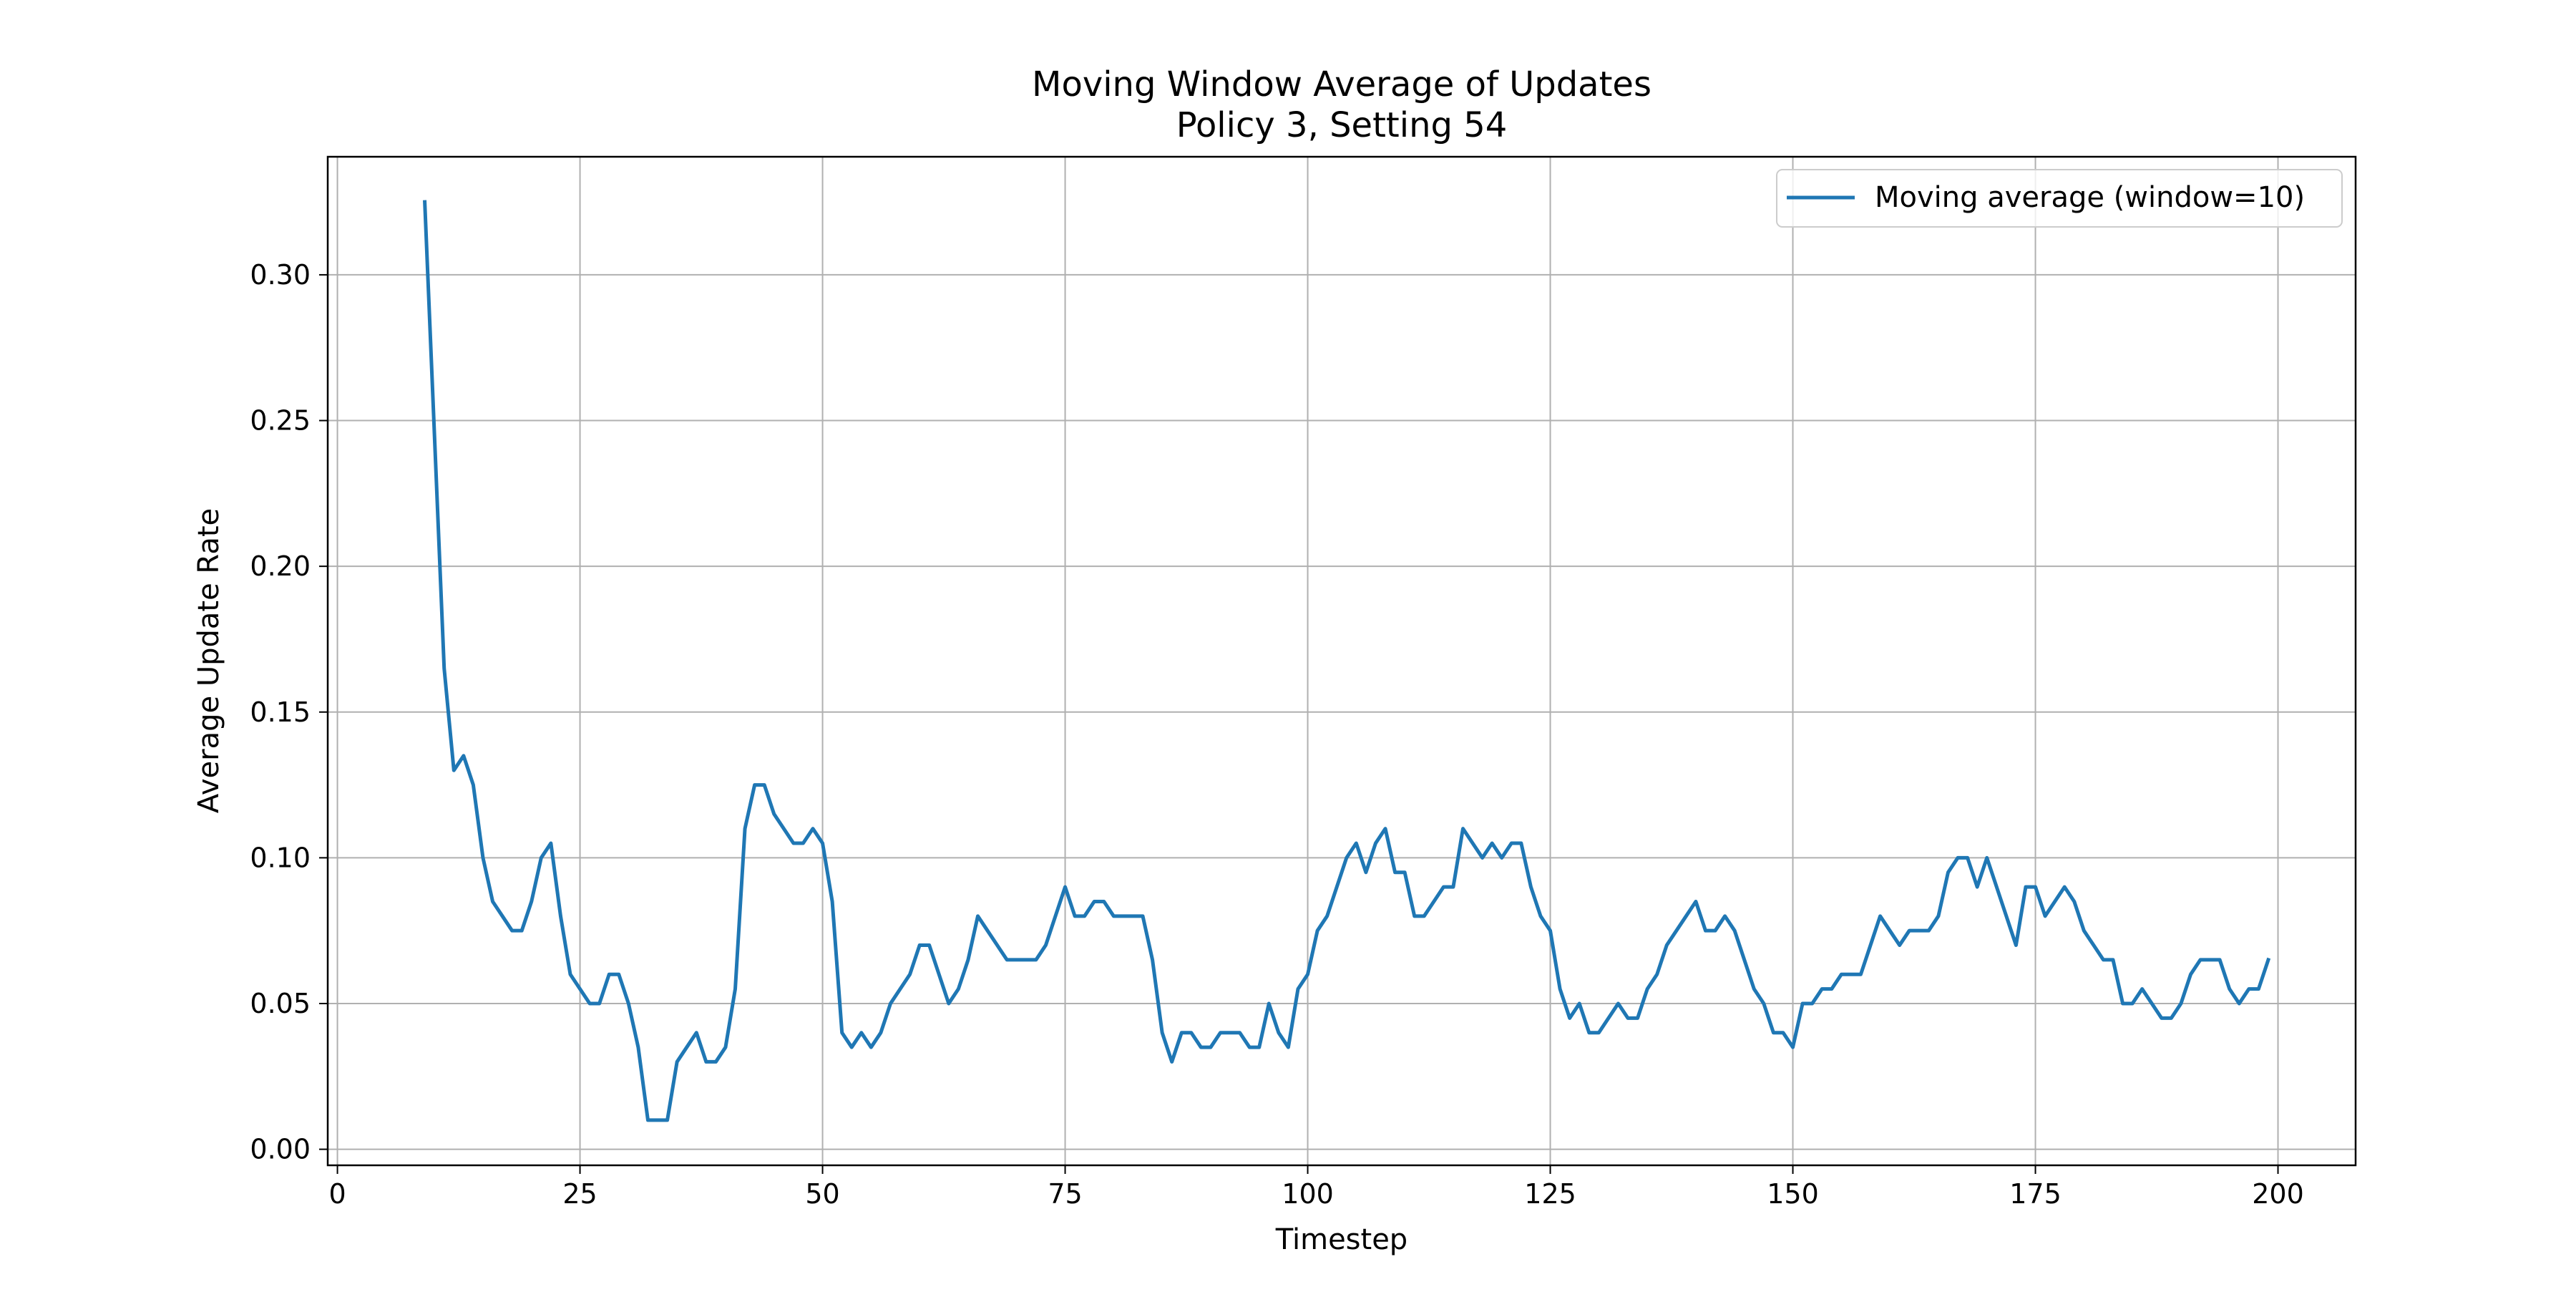 The height and width of the screenshot is (1292, 2576). I want to click on legend-box, so click(2059, 198).